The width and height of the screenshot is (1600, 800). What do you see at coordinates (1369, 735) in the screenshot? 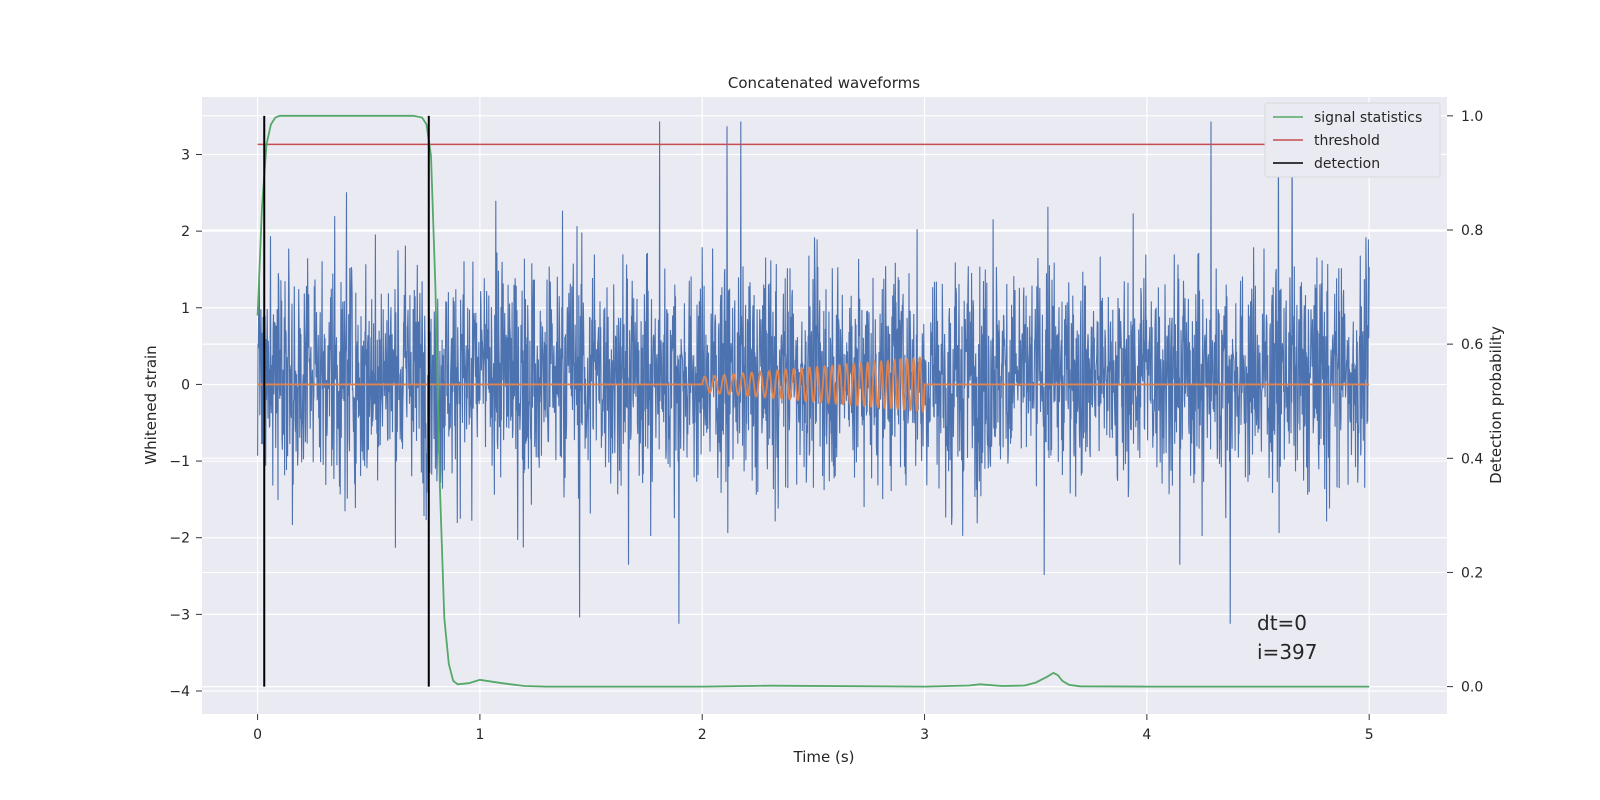
I see `x-tick-label: 5` at bounding box center [1369, 735].